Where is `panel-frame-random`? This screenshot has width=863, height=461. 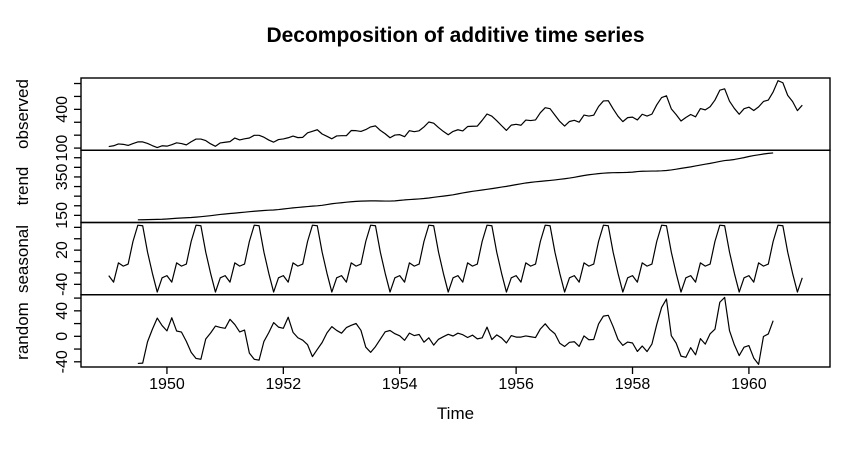
panel-frame-random is located at coordinates (455, 331).